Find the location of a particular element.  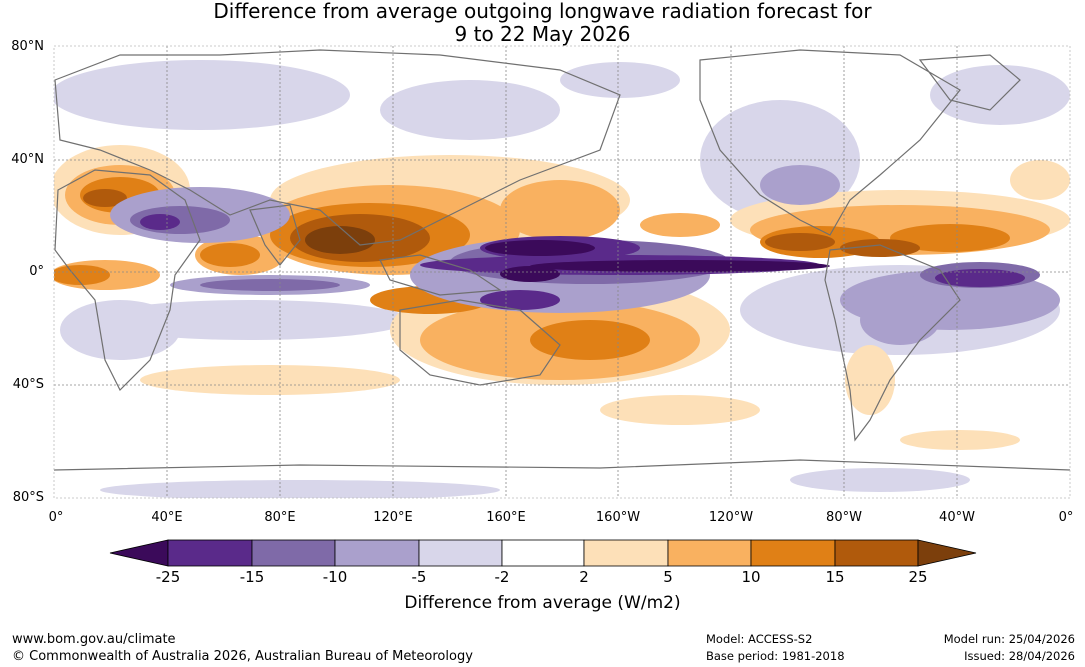

north-america-outline is located at coordinates (830, 142).